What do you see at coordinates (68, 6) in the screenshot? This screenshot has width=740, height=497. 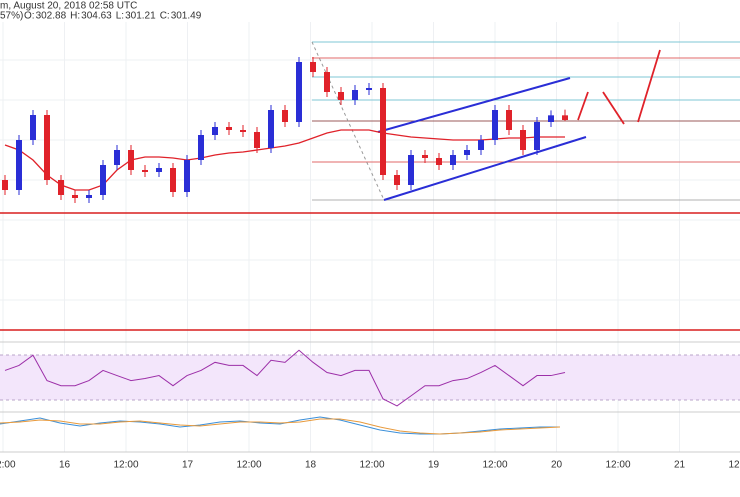 I see `header-title: m, August 20, 2018 02:58 UTC` at bounding box center [68, 6].